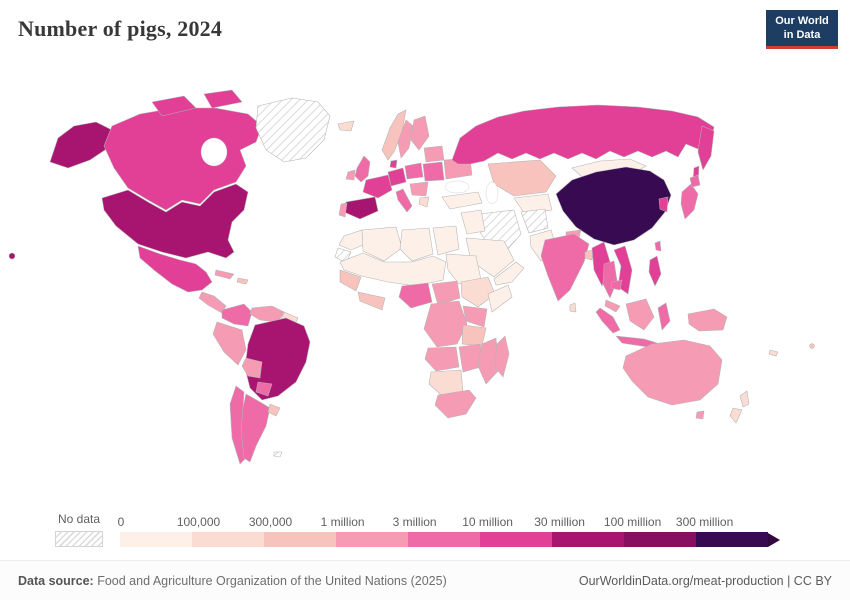  What do you see at coordinates (274, 410) in the screenshot?
I see `country-uruguay` at bounding box center [274, 410].